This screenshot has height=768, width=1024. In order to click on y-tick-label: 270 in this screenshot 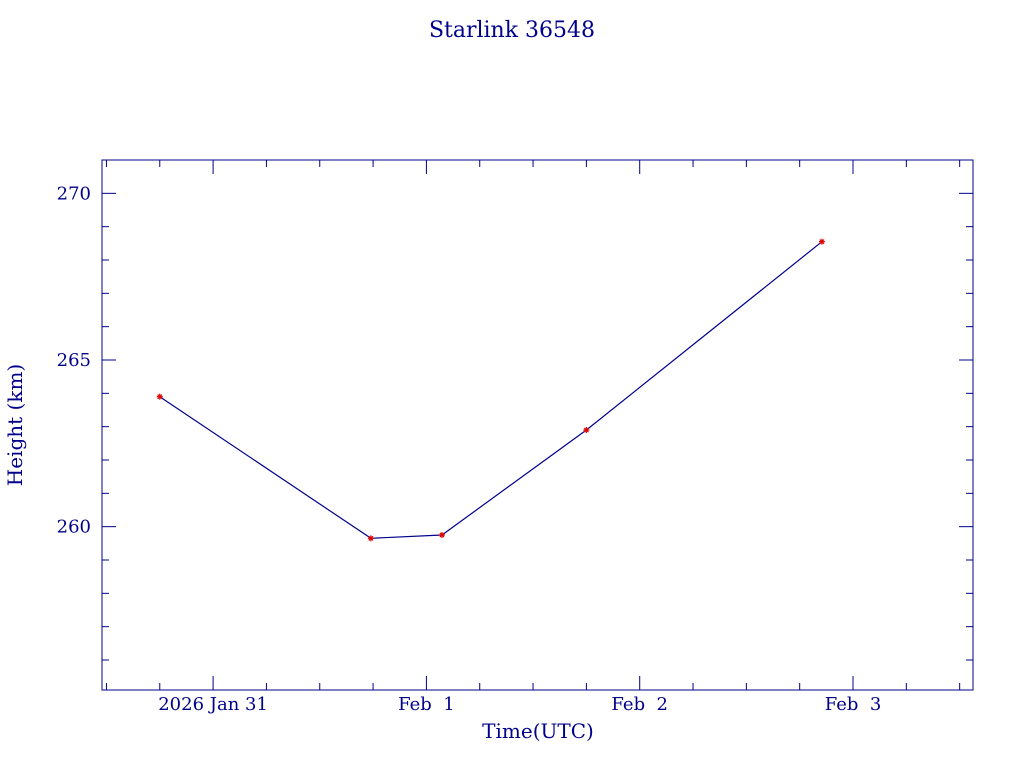, I will do `click(74, 193)`.